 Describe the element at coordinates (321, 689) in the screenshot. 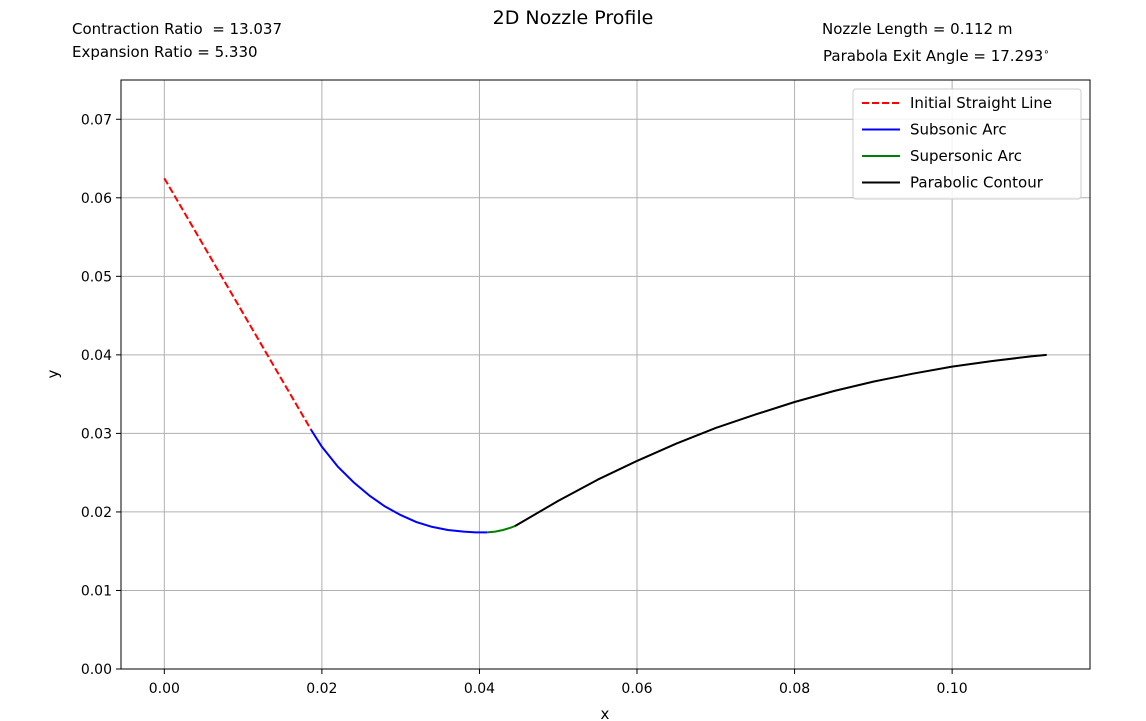

I see `x-tick-label-1: 0.02` at that location.